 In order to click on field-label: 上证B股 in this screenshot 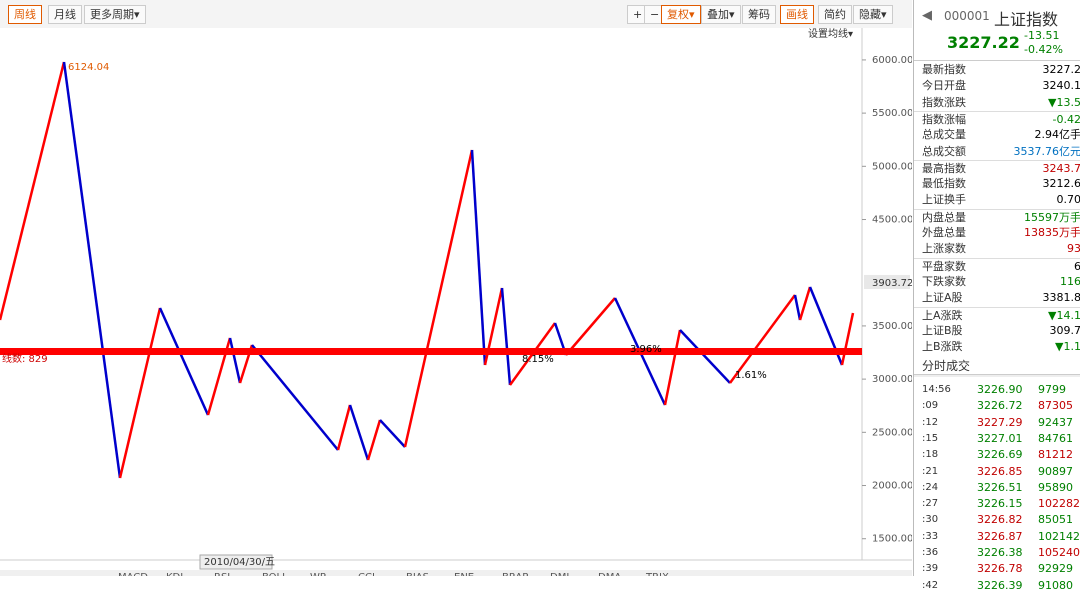, I will do `click(942, 331)`.